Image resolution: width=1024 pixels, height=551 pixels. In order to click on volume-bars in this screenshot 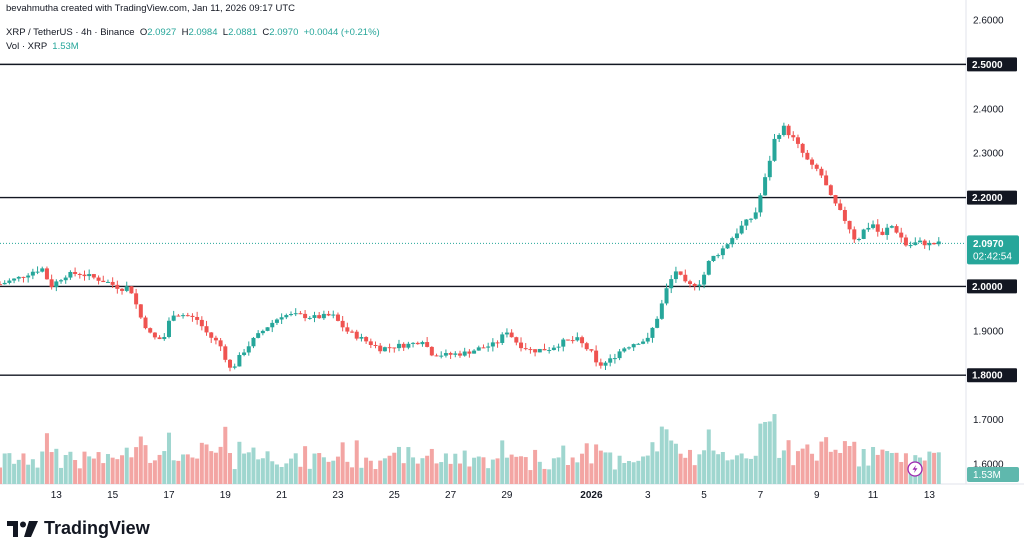, I will do `click(470, 449)`.